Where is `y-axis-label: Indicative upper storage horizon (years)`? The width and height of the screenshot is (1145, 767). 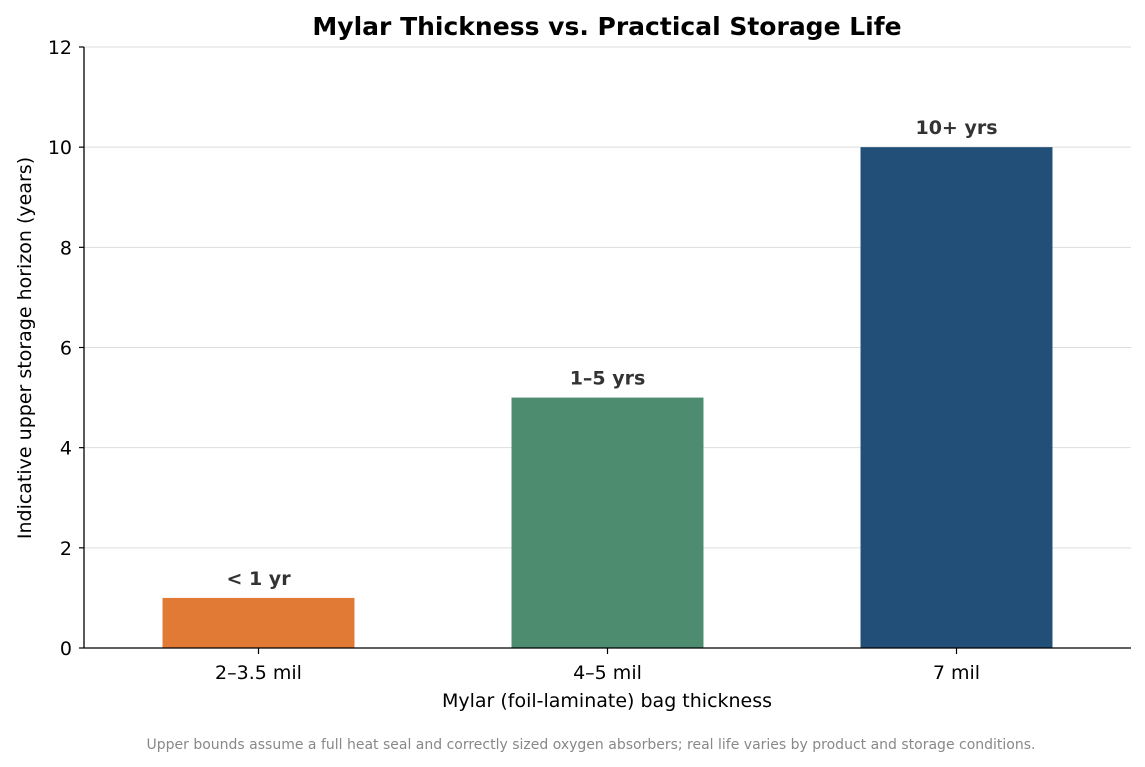
y-axis-label: Indicative upper storage horizon (years) is located at coordinates (25, 348).